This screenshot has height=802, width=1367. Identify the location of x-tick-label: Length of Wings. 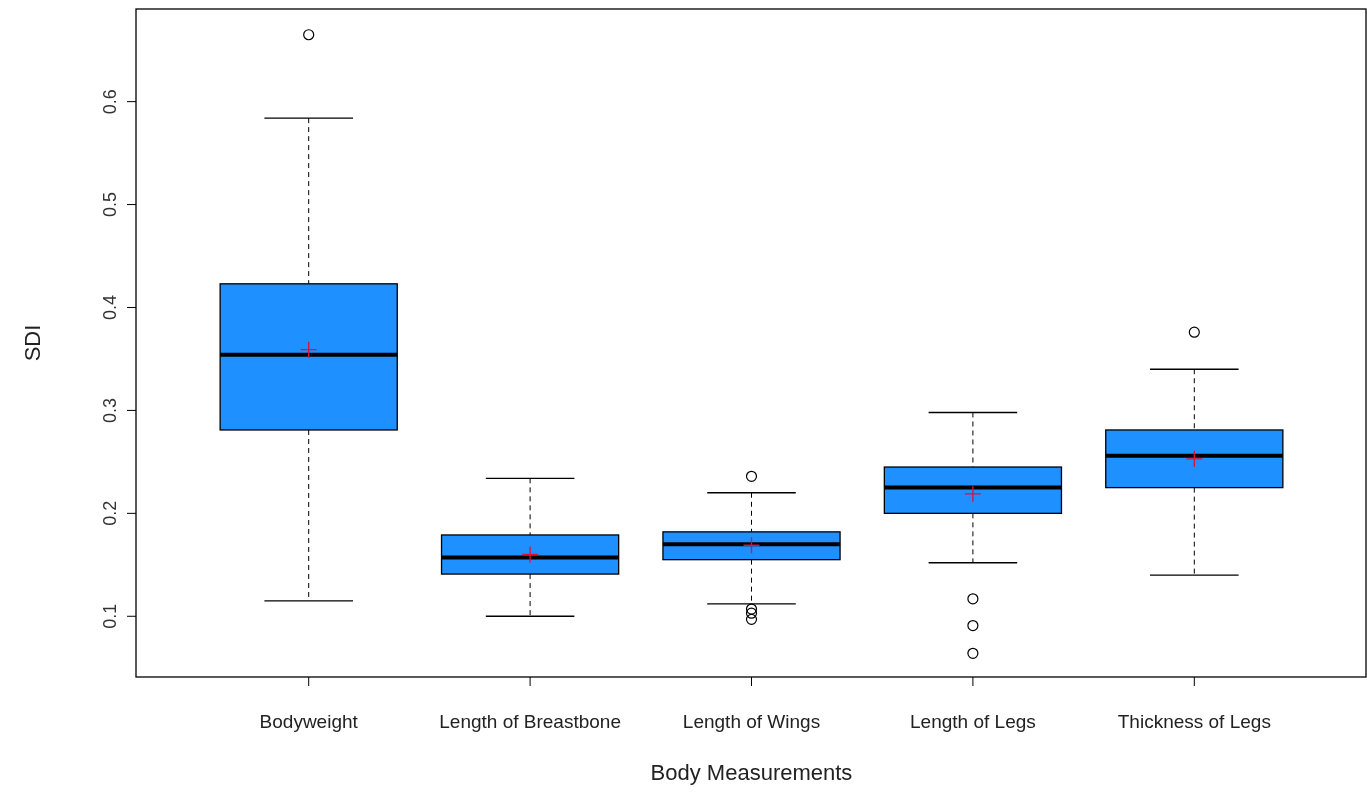
(751, 721).